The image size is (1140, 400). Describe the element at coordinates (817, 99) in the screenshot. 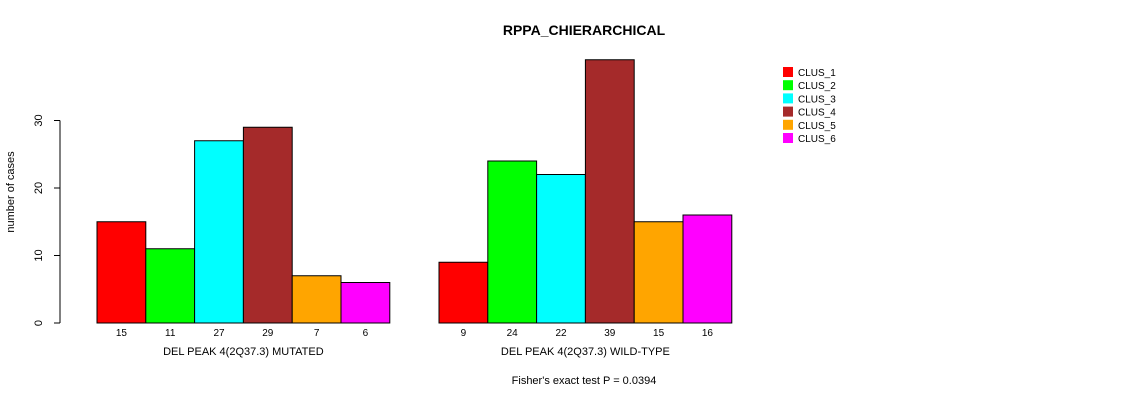

I see `legend-label: CLUS_3` at that location.